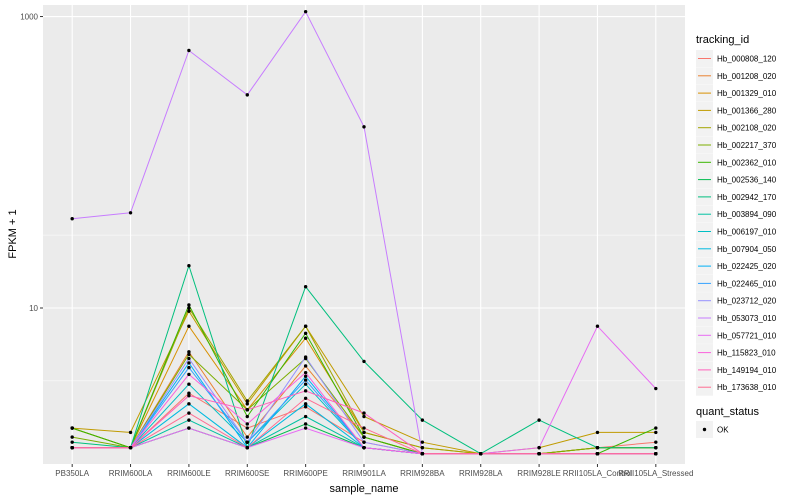 Image resolution: width=800 pixels, height=500 pixels. I want to click on legend-label: OK, so click(723, 430).